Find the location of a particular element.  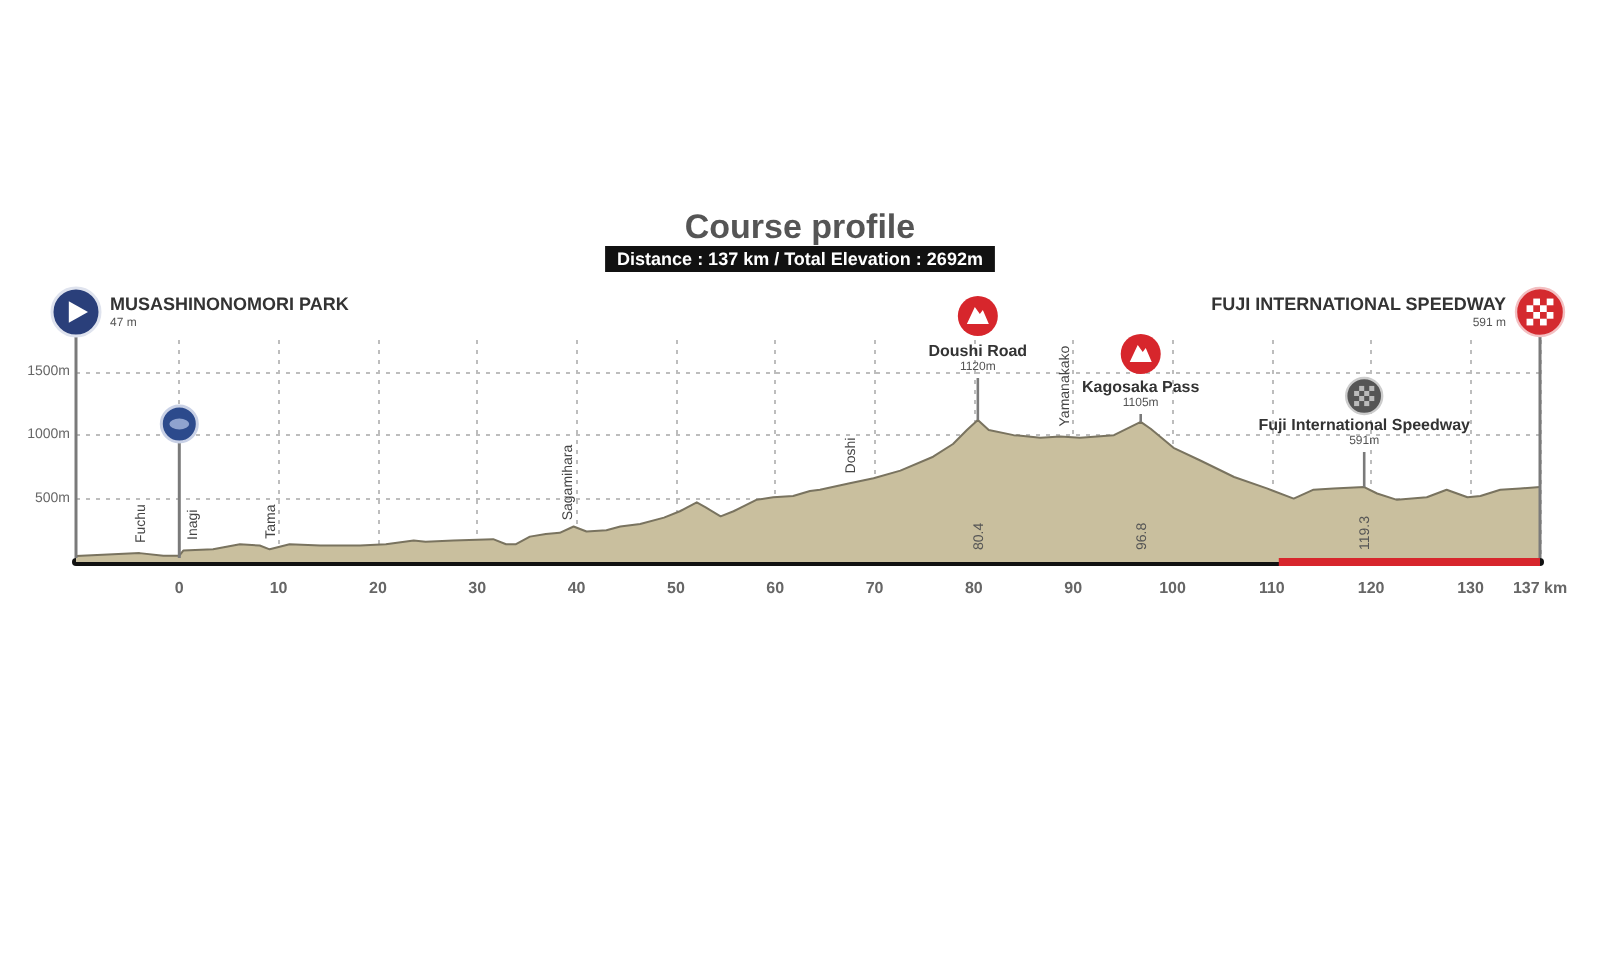

annotation: Doushi Road is located at coordinates (978, 351).